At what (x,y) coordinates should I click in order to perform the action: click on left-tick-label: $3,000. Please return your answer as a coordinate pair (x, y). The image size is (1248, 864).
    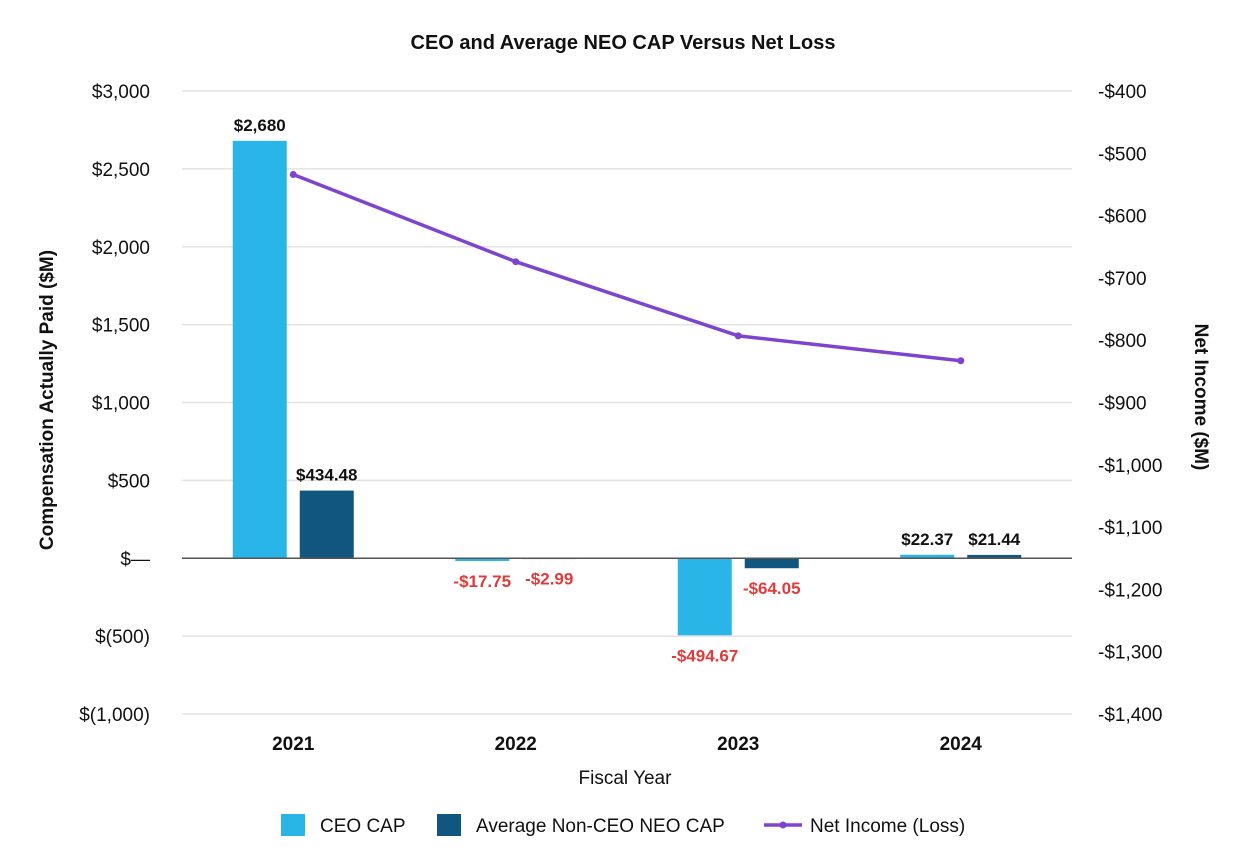
    Looking at the image, I should click on (121, 92).